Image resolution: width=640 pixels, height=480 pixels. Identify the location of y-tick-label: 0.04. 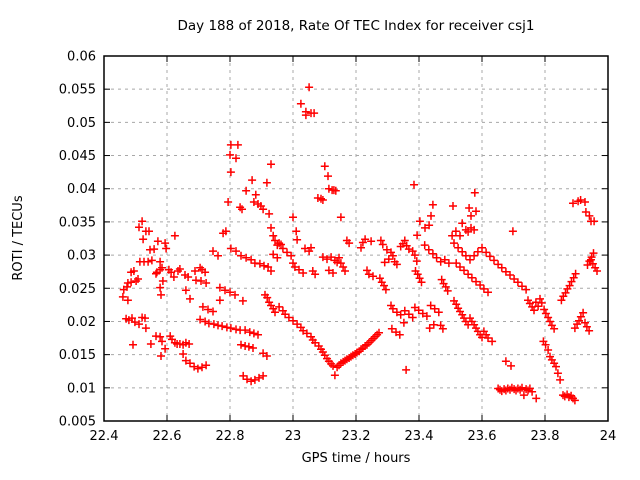
(81, 189).